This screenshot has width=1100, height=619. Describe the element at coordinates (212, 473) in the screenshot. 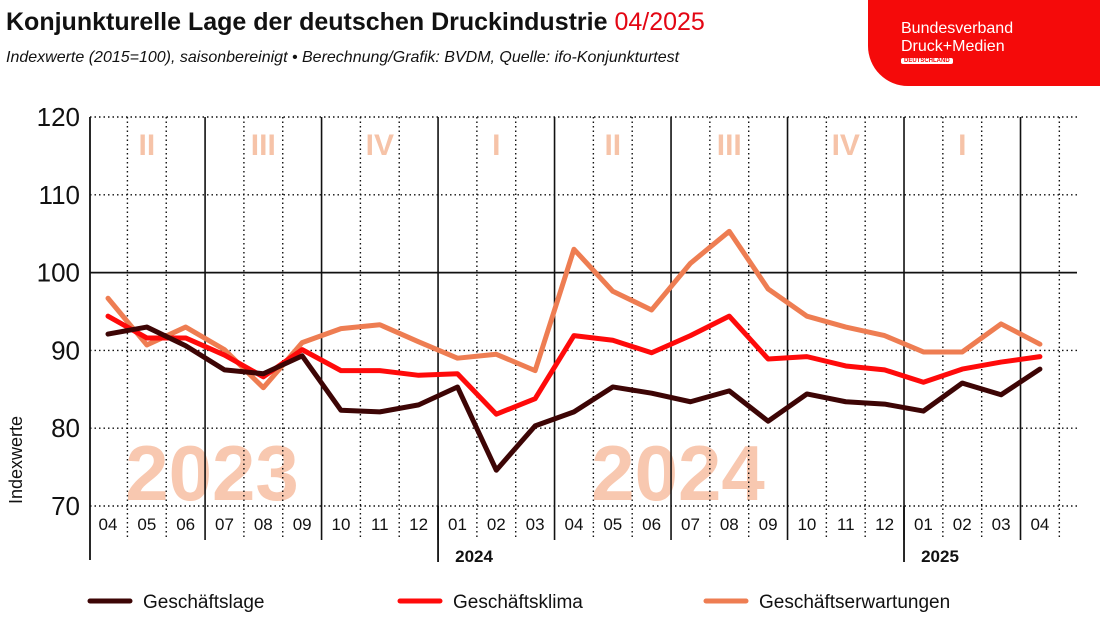

I see `year-watermark: 2023` at that location.